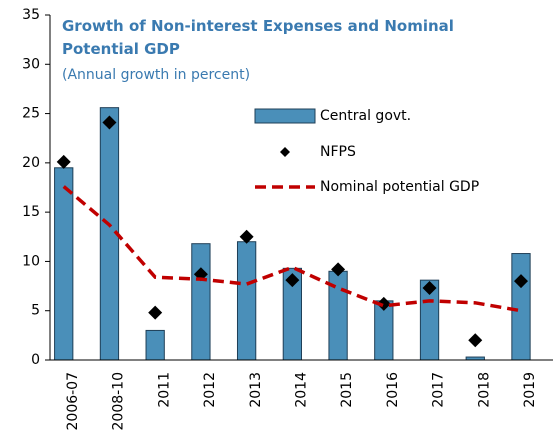  I want to click on y-tick-label: 25, so click(31, 114).